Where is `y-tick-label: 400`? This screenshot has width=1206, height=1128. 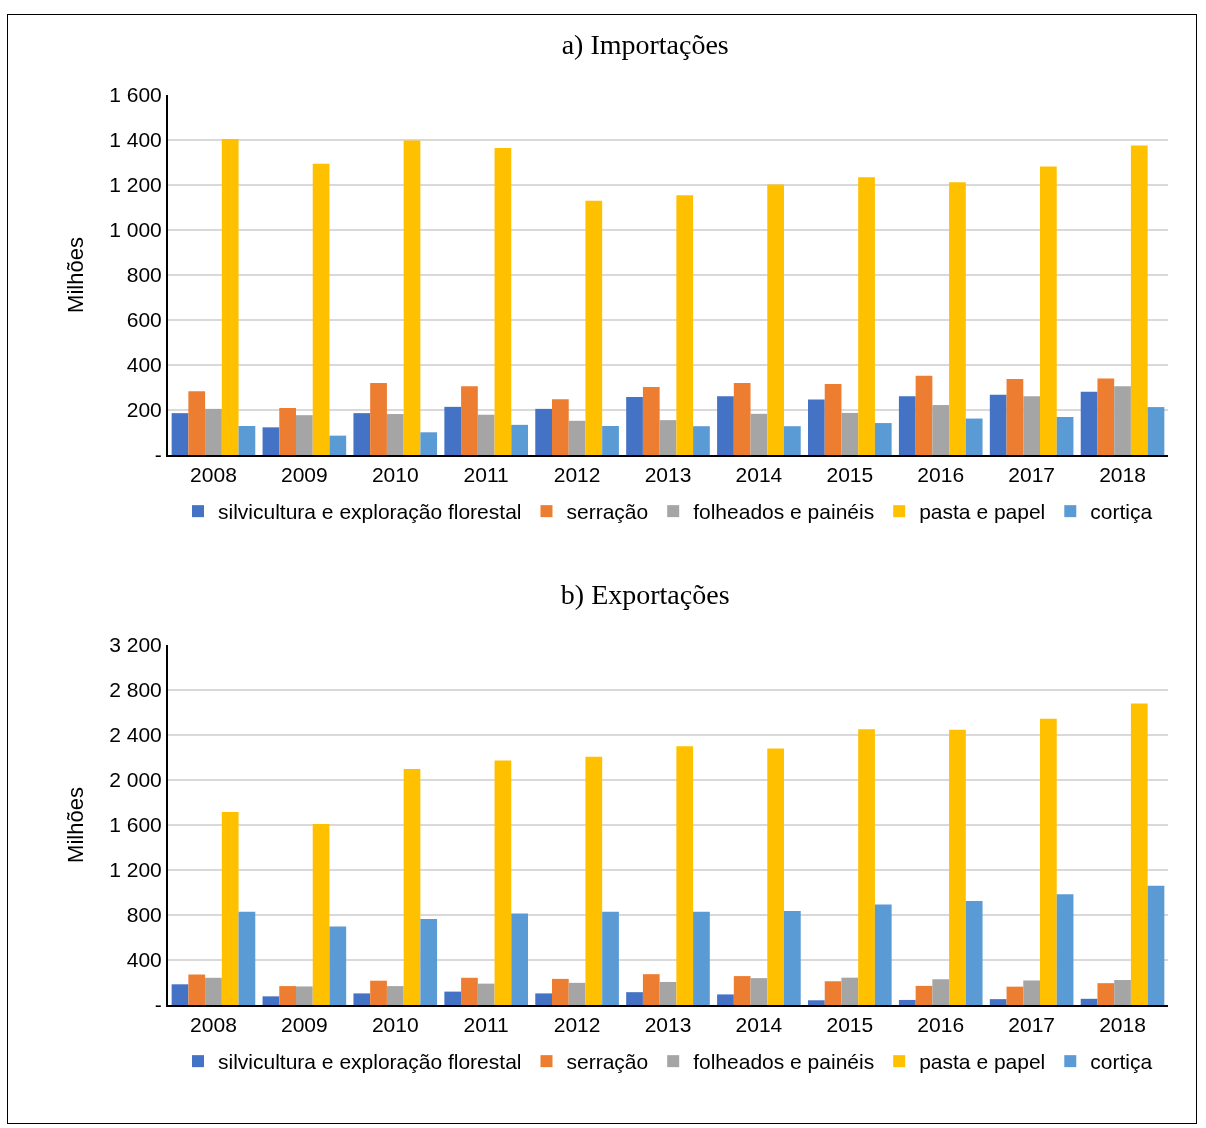 y-tick-label: 400 is located at coordinates (144, 960).